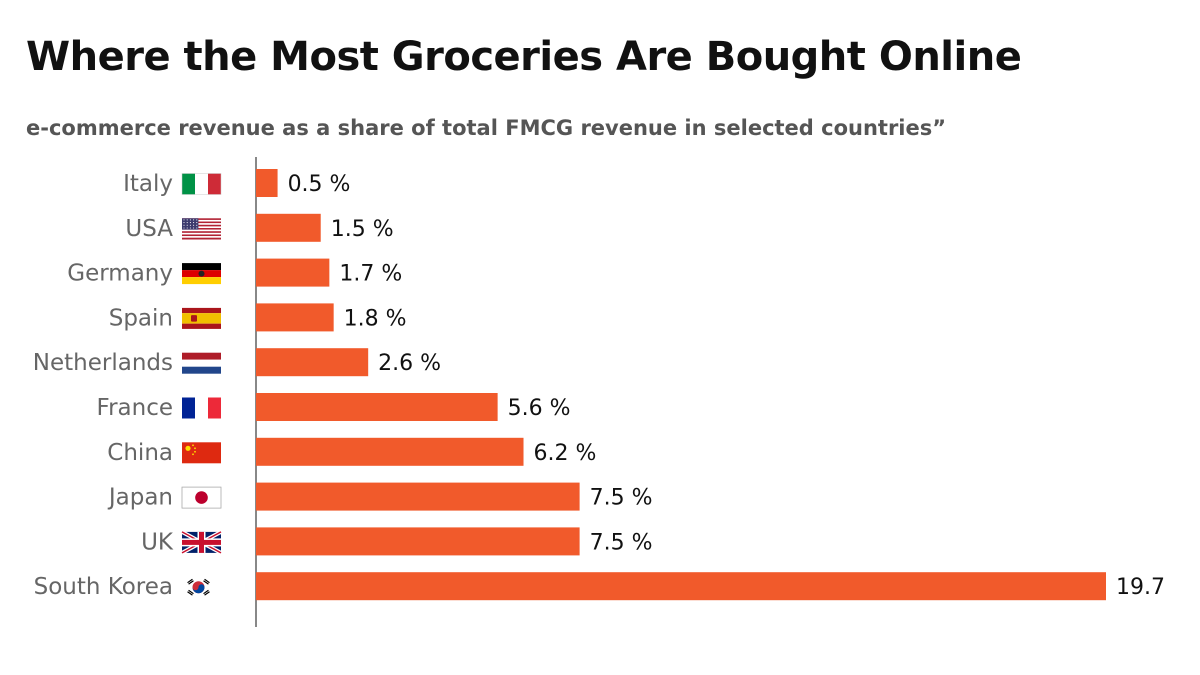 Image resolution: width=1200 pixels, height=675 pixels. I want to click on value-label-usa: 1.5 %, so click(362, 229).